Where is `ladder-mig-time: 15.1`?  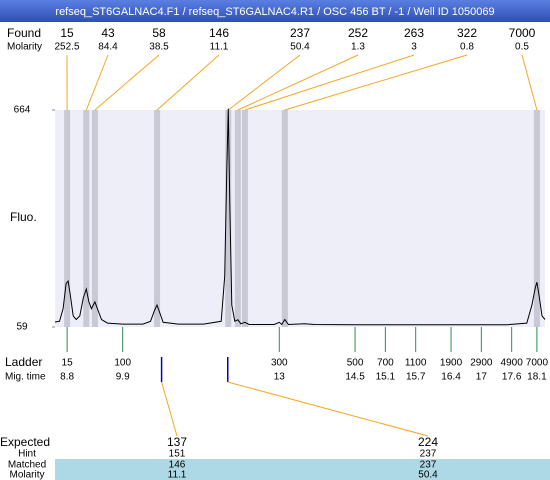 ladder-mig-time: 15.1 is located at coordinates (386, 377).